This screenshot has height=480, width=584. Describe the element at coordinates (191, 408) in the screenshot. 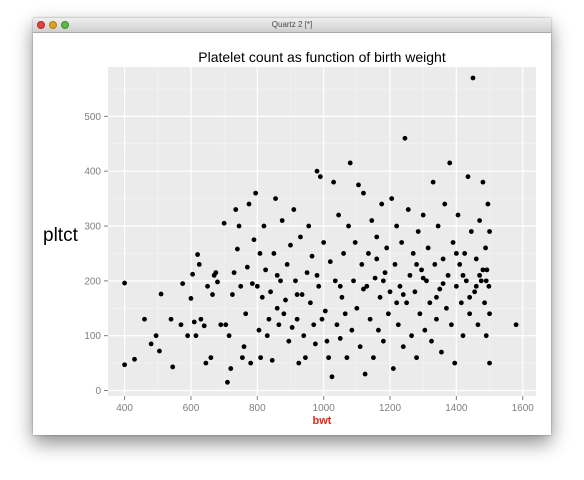

I see `x-tick-label: 600` at that location.